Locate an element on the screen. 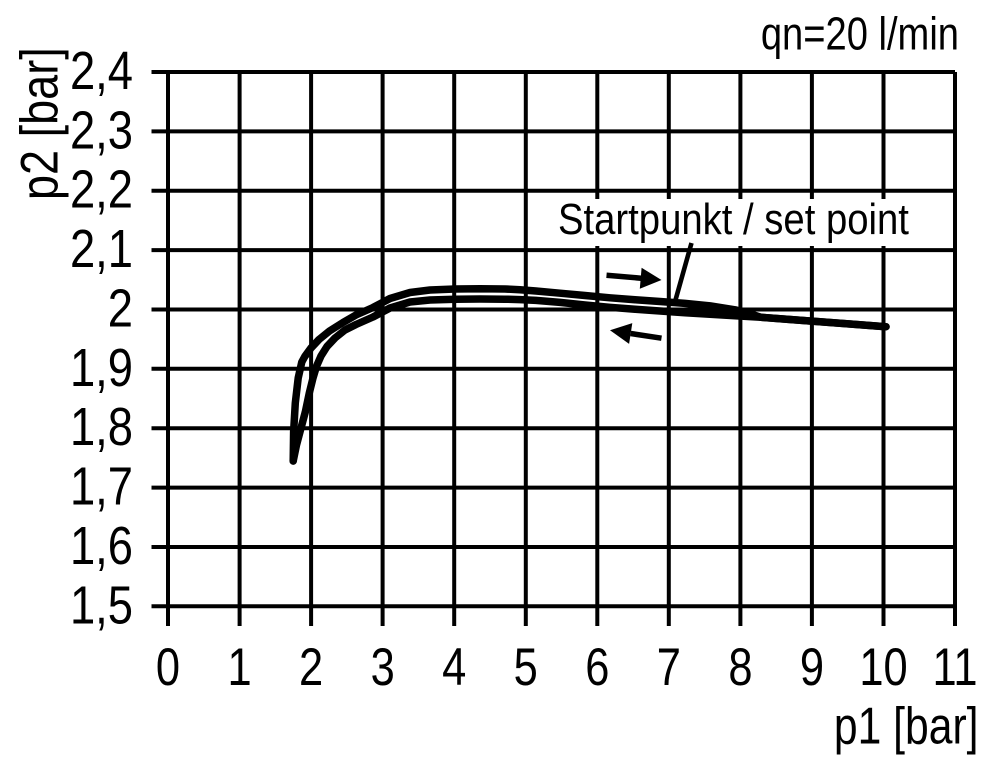 This screenshot has height=769, width=1000. svg-text: 2,2 is located at coordinates (101, 189).